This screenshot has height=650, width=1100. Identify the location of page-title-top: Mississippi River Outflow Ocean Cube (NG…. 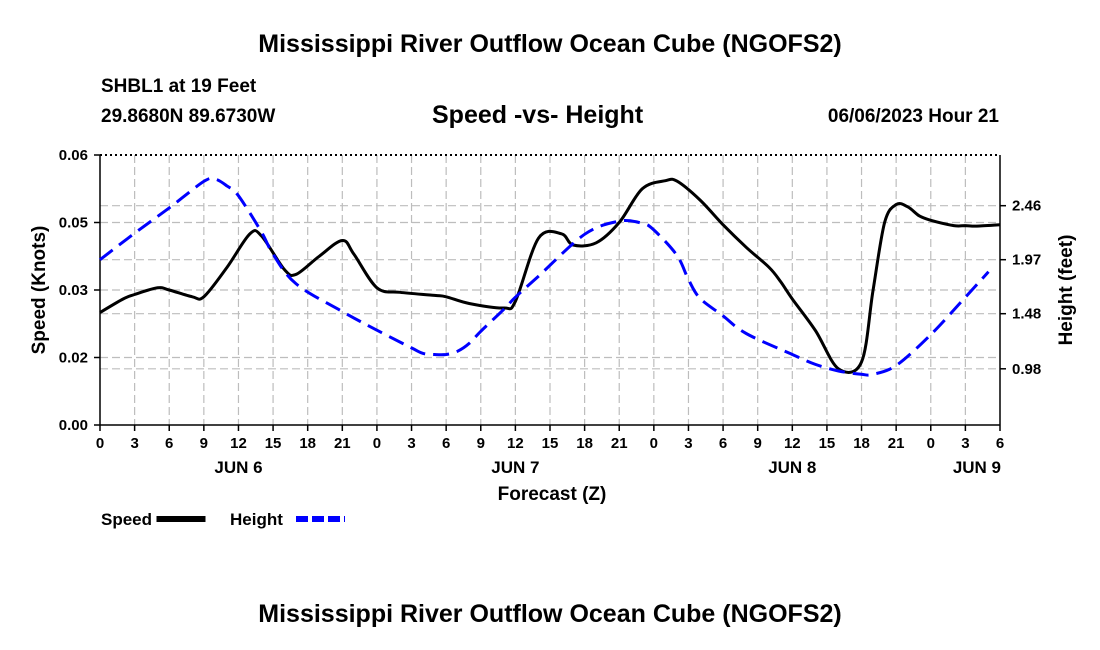
(550, 44).